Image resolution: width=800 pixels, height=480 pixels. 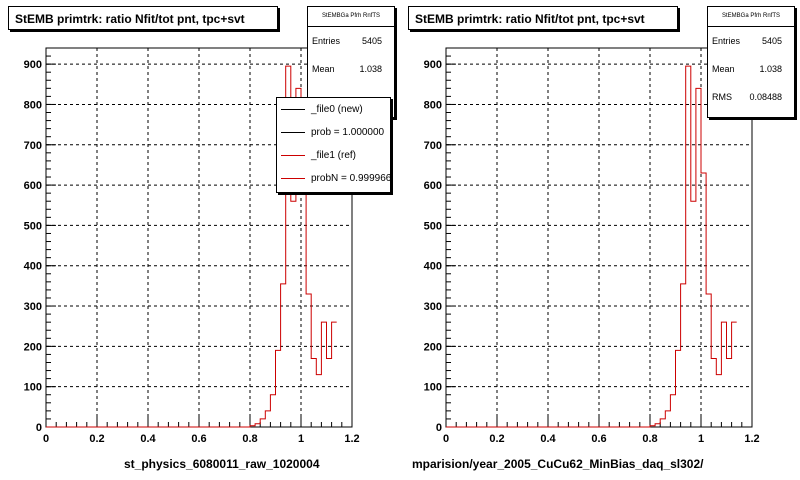 I want to click on legend-item-prob: prob = 1.000000, so click(x=333, y=132).